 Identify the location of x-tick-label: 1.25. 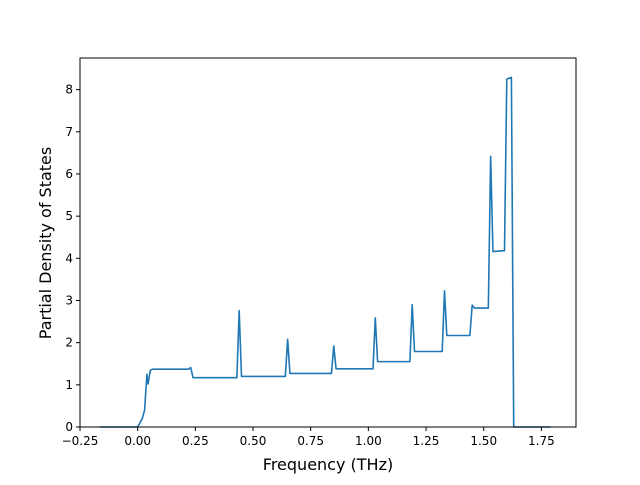
(426, 441).